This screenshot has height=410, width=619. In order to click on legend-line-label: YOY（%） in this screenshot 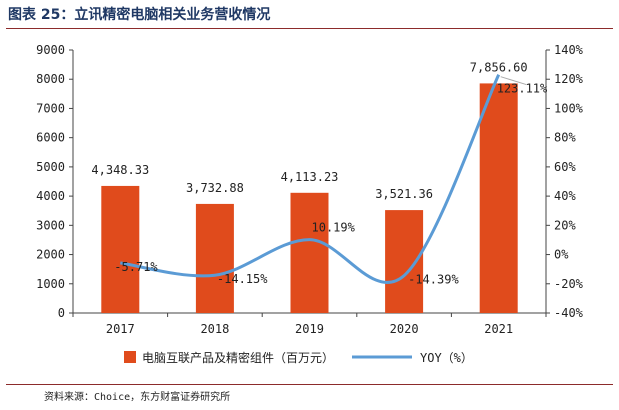, I will do `click(446, 358)`.